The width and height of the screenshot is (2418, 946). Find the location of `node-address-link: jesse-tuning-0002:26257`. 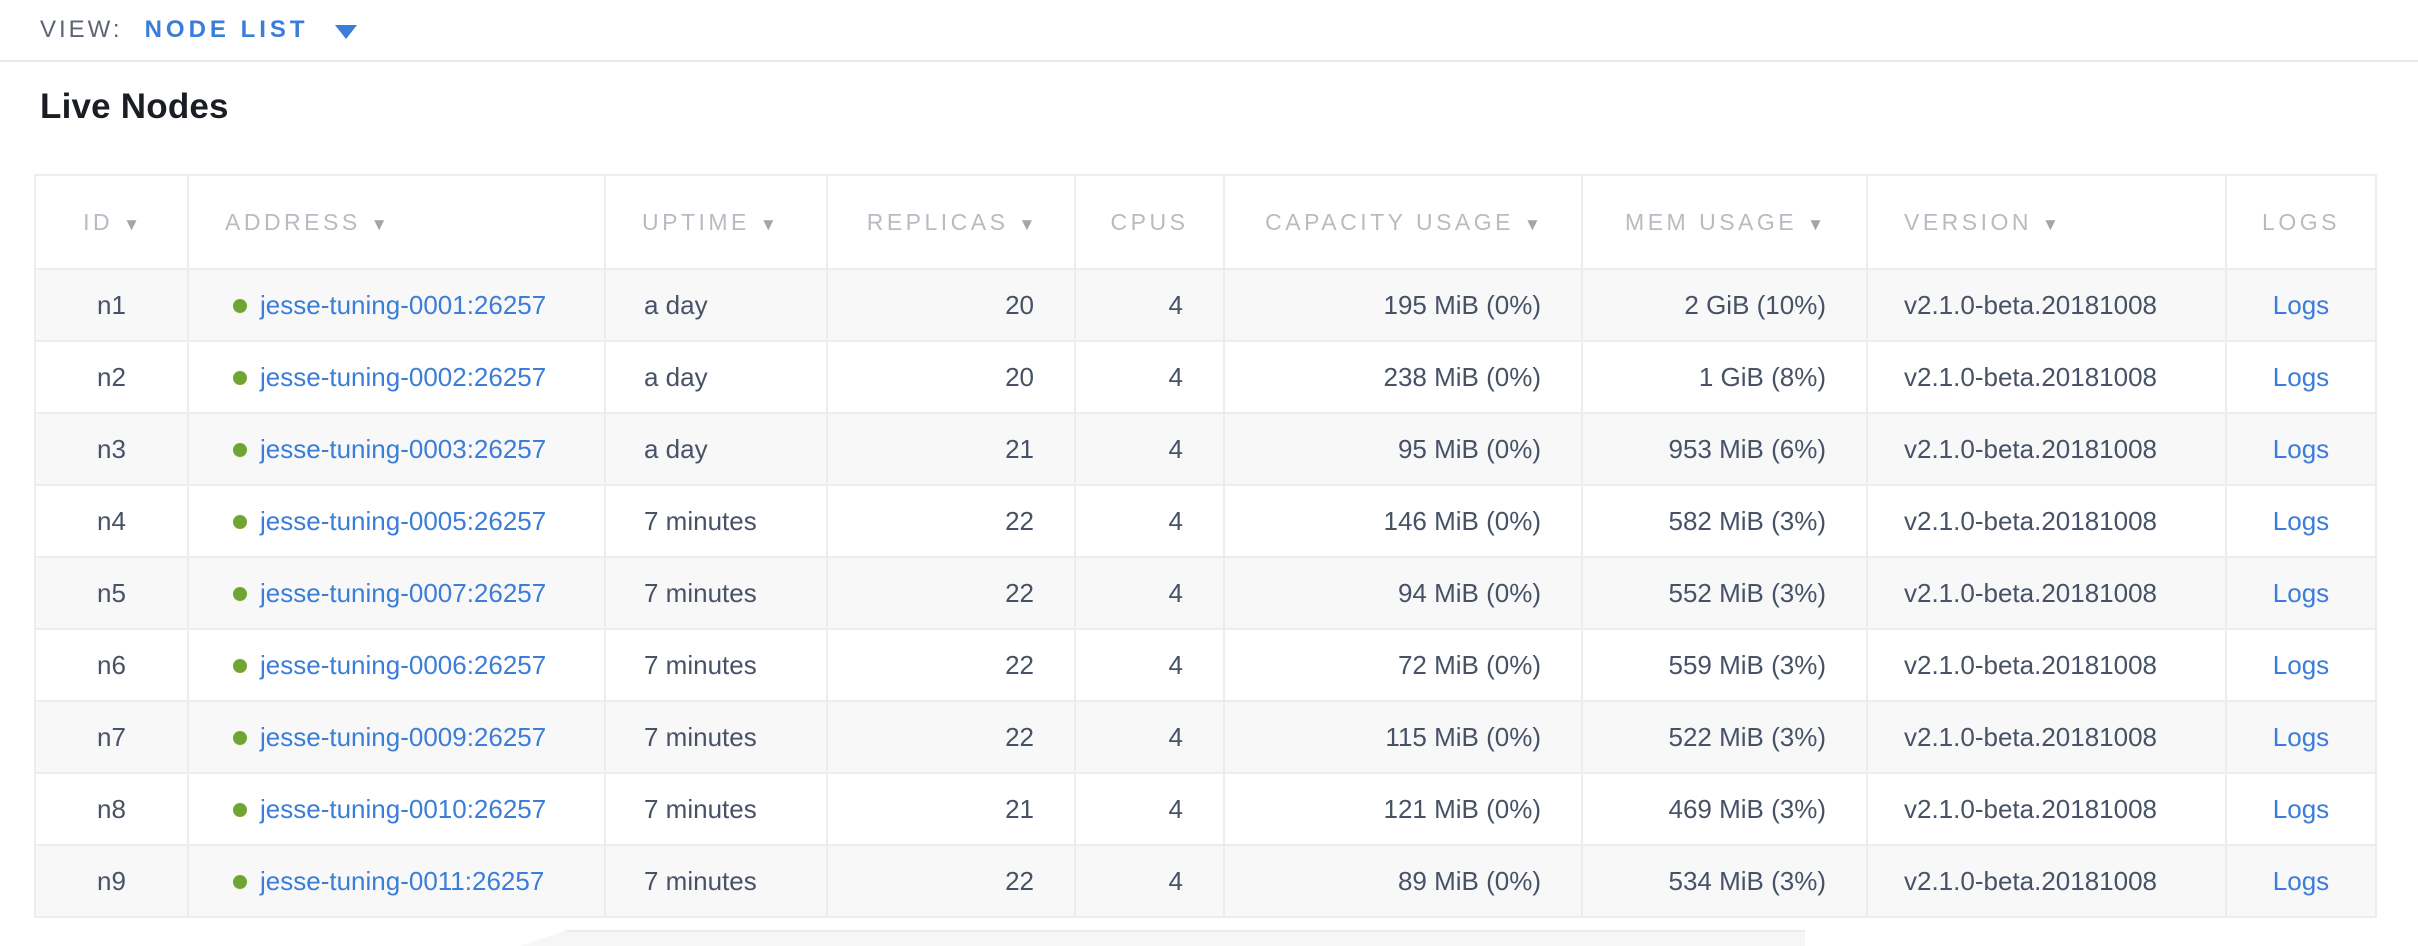

node-address-link: jesse-tuning-0002:26257 is located at coordinates (403, 376).